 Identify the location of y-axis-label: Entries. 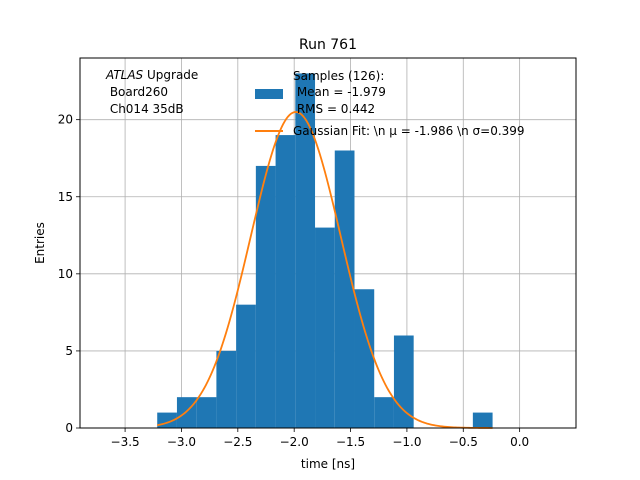
(40, 243).